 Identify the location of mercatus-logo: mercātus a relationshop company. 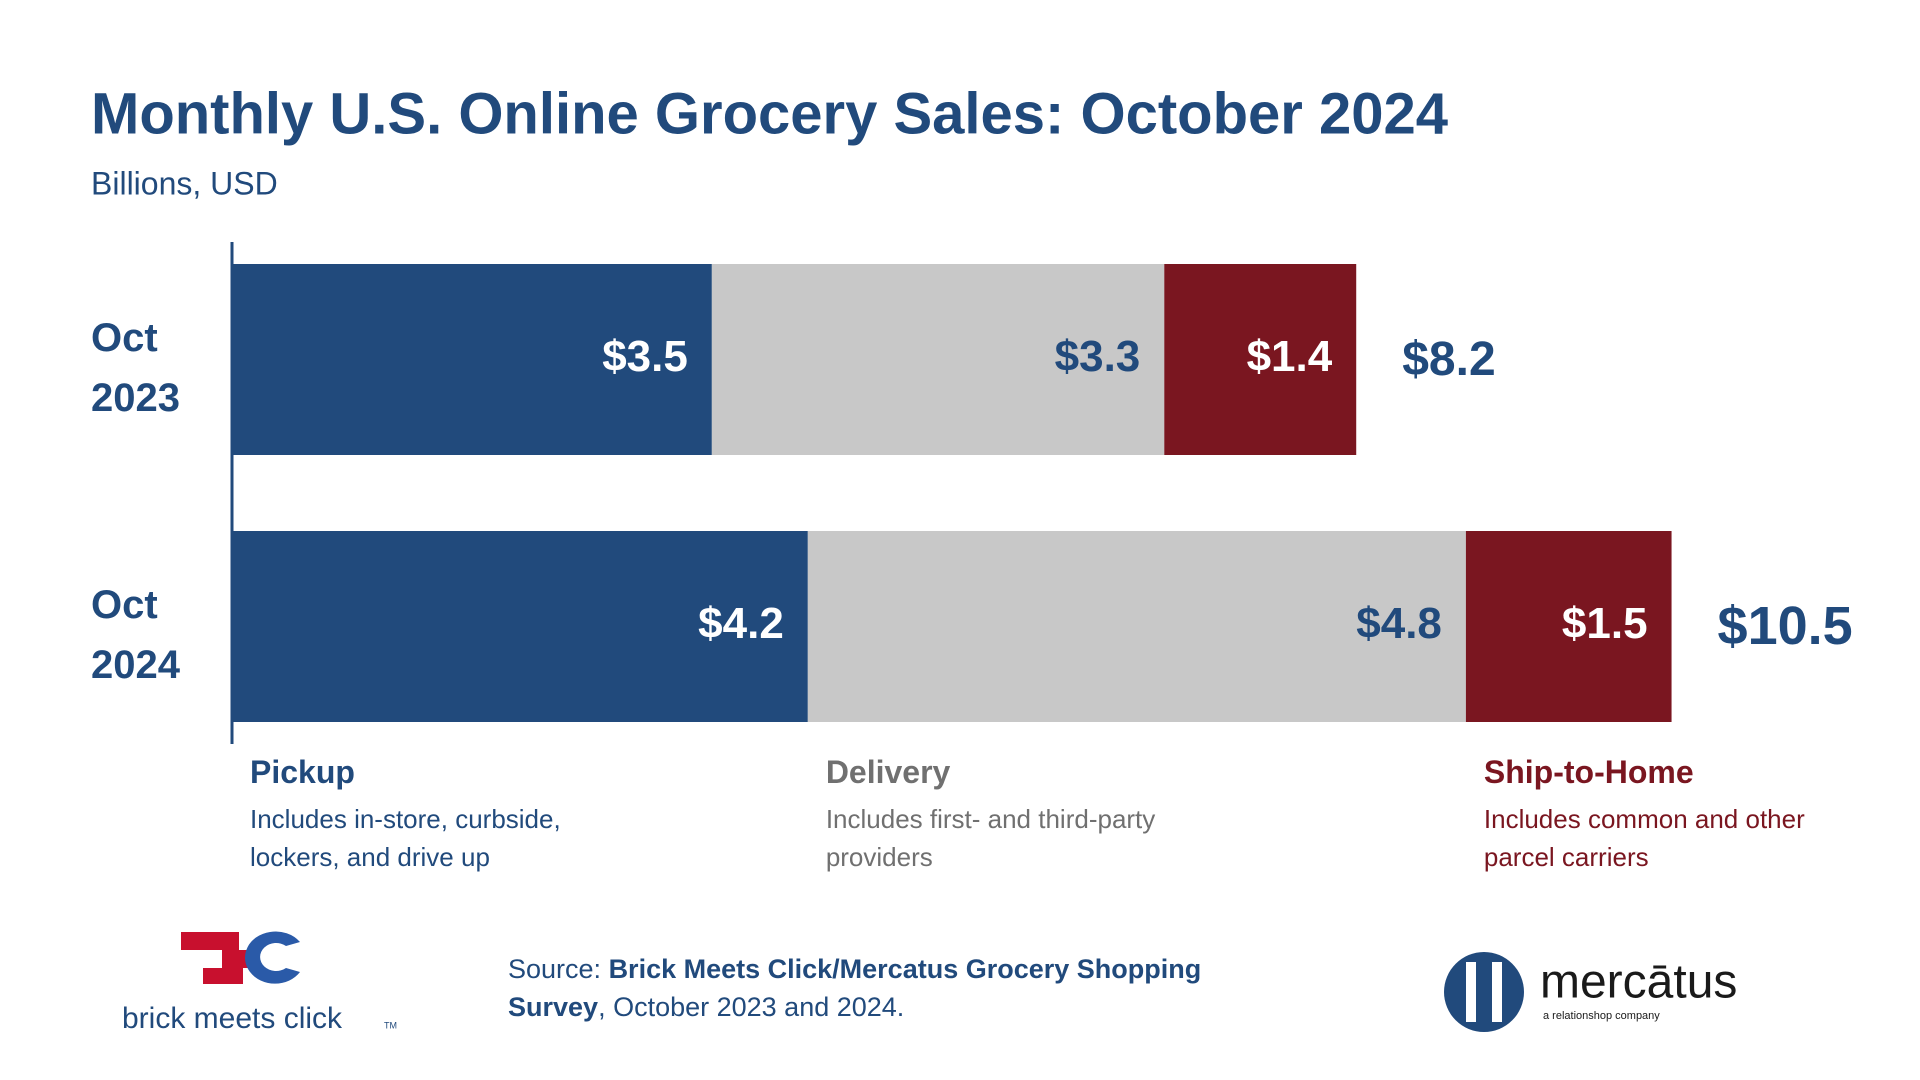
(1590, 992).